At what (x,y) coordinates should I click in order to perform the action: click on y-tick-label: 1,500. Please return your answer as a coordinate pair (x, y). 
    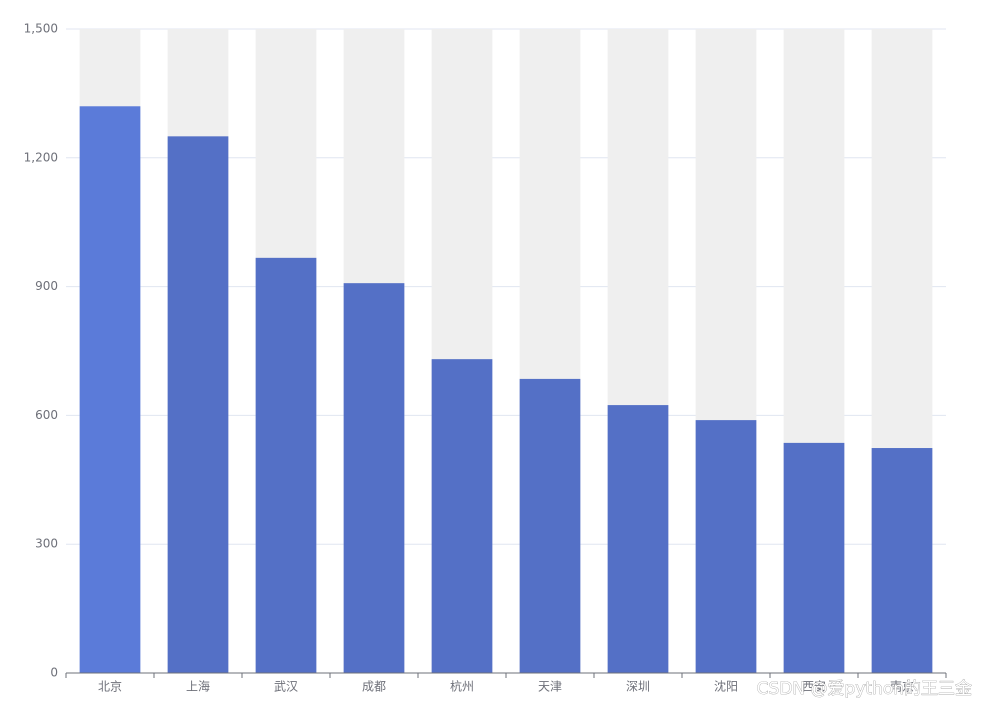
    Looking at the image, I should click on (41, 29).